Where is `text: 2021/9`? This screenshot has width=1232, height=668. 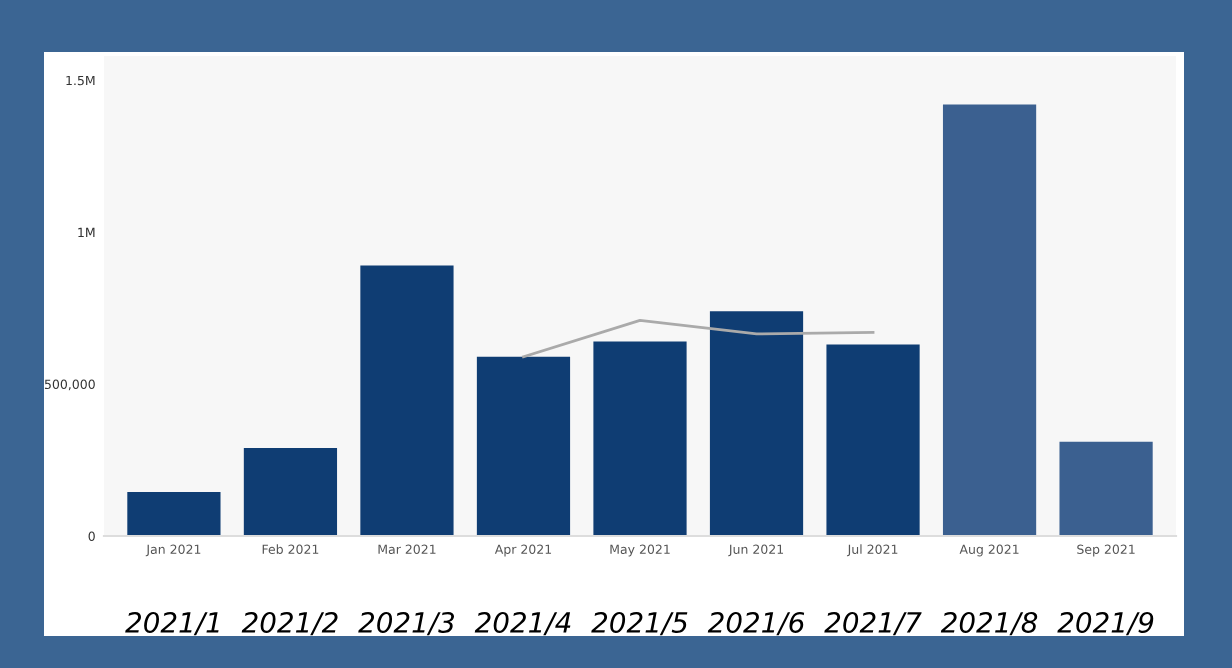 text: 2021/9 is located at coordinates (1105, 623).